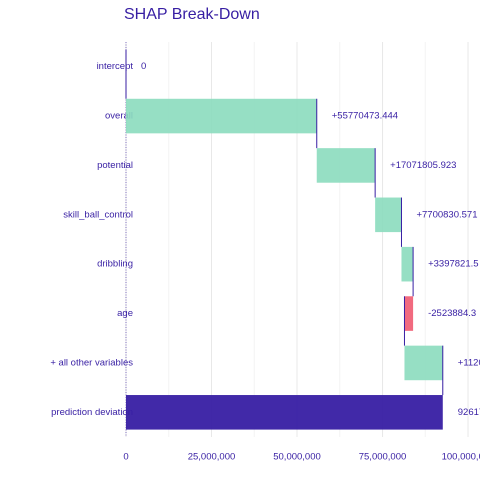  I want to click on value-label: +3397821.5, so click(453, 264).